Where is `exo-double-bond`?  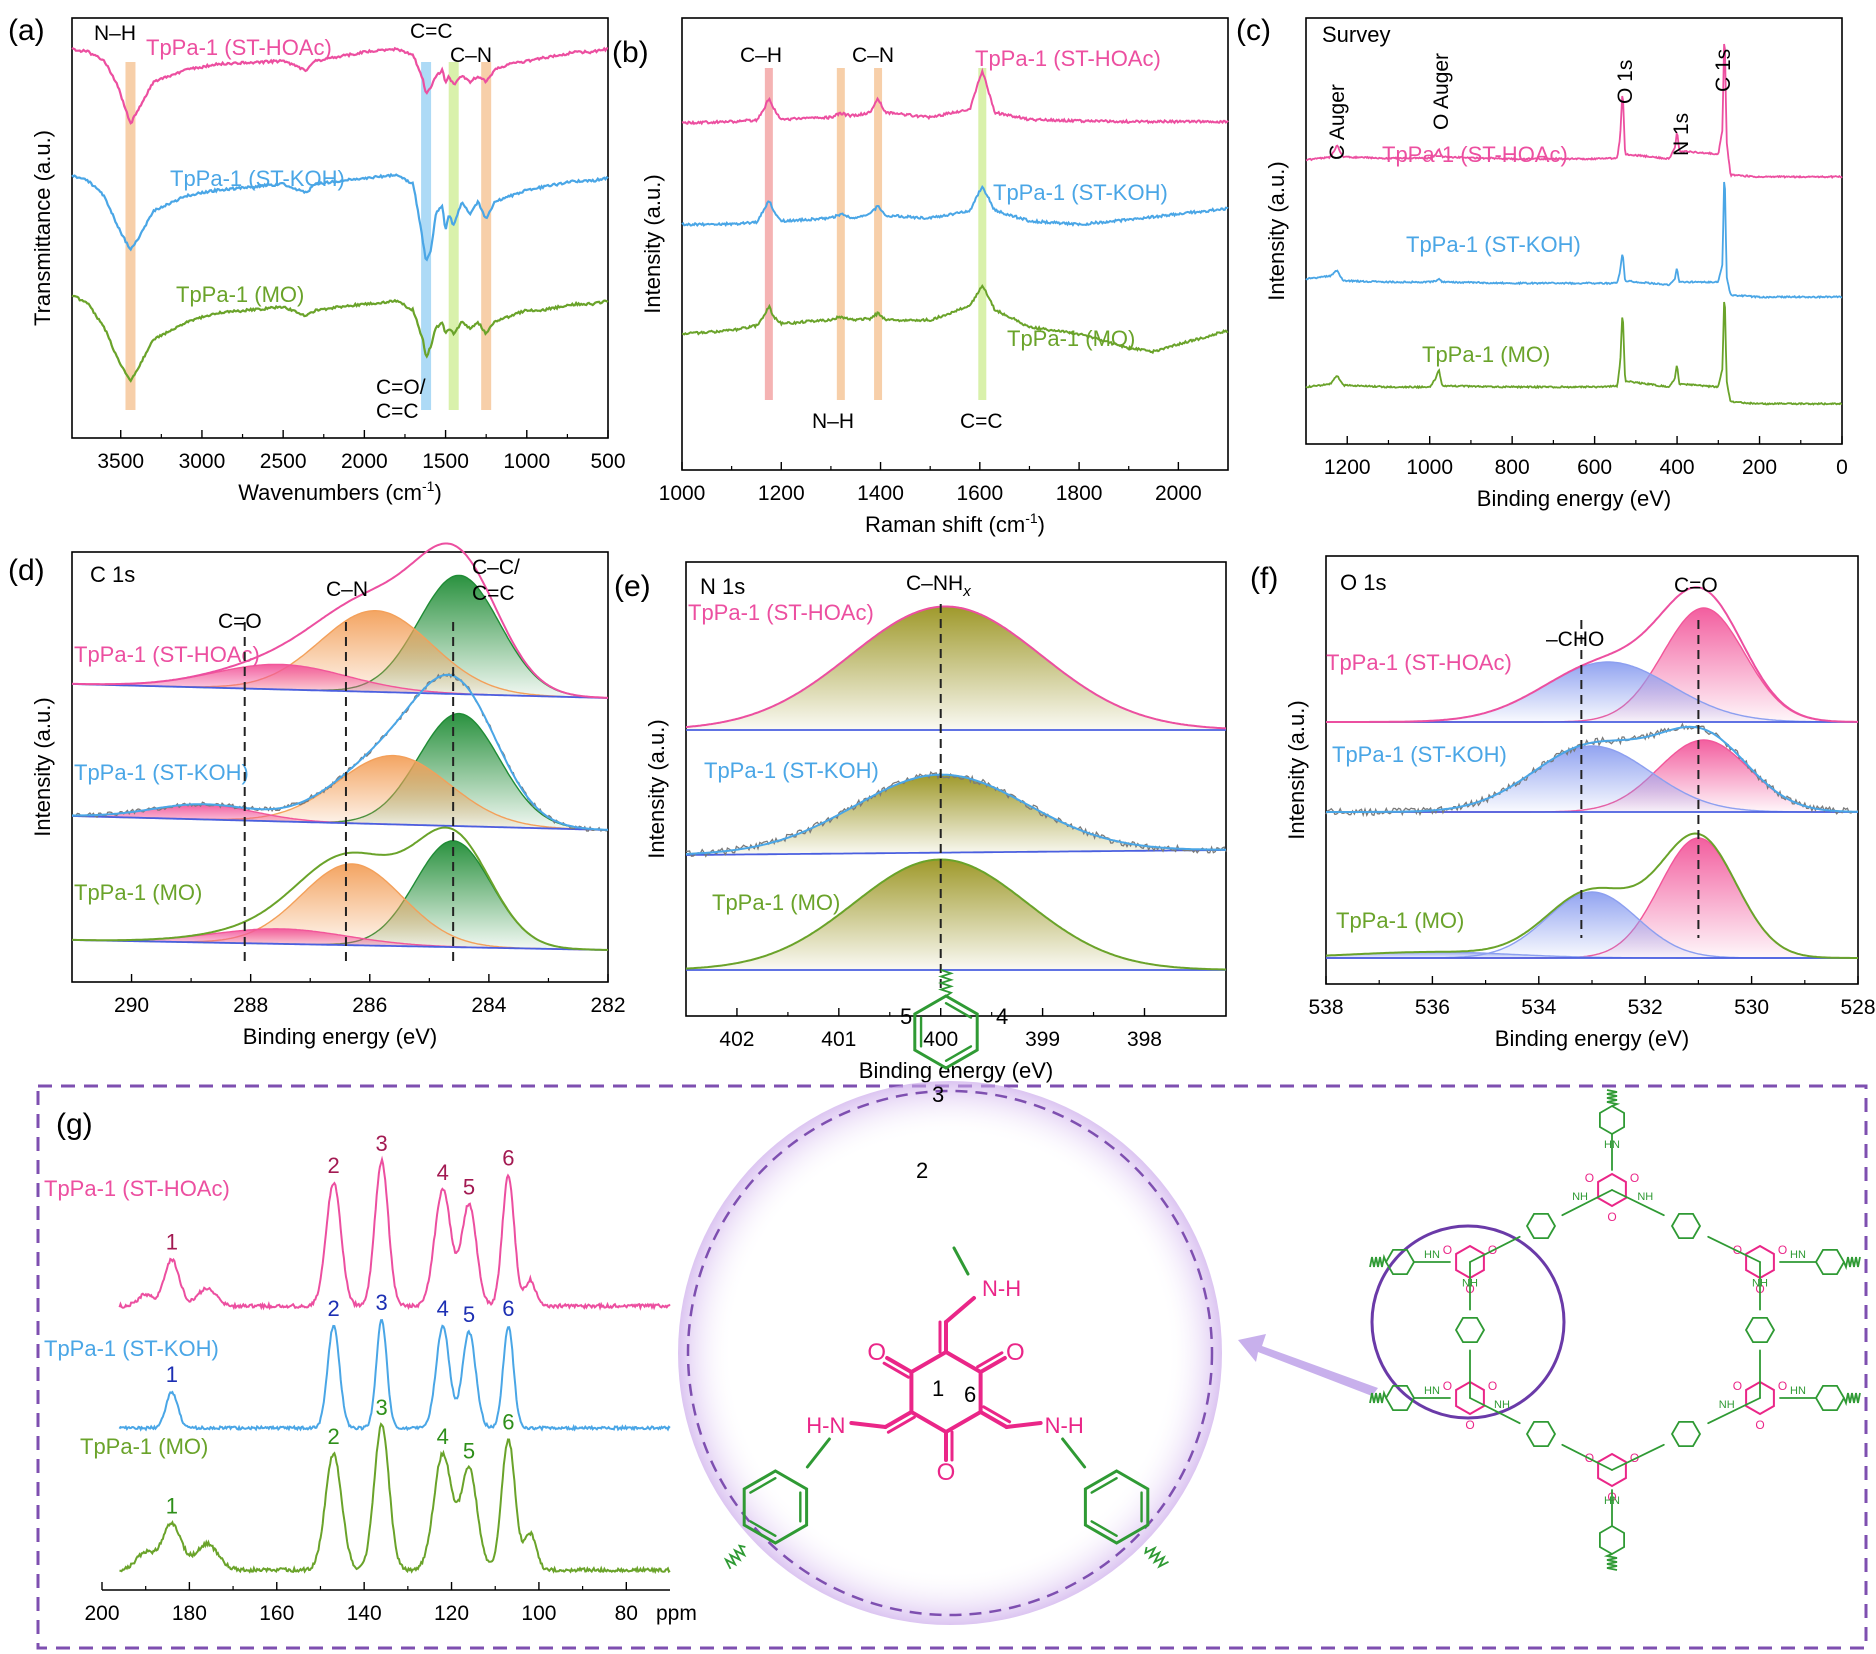
exo-double-bond is located at coordinates (898, 1419).